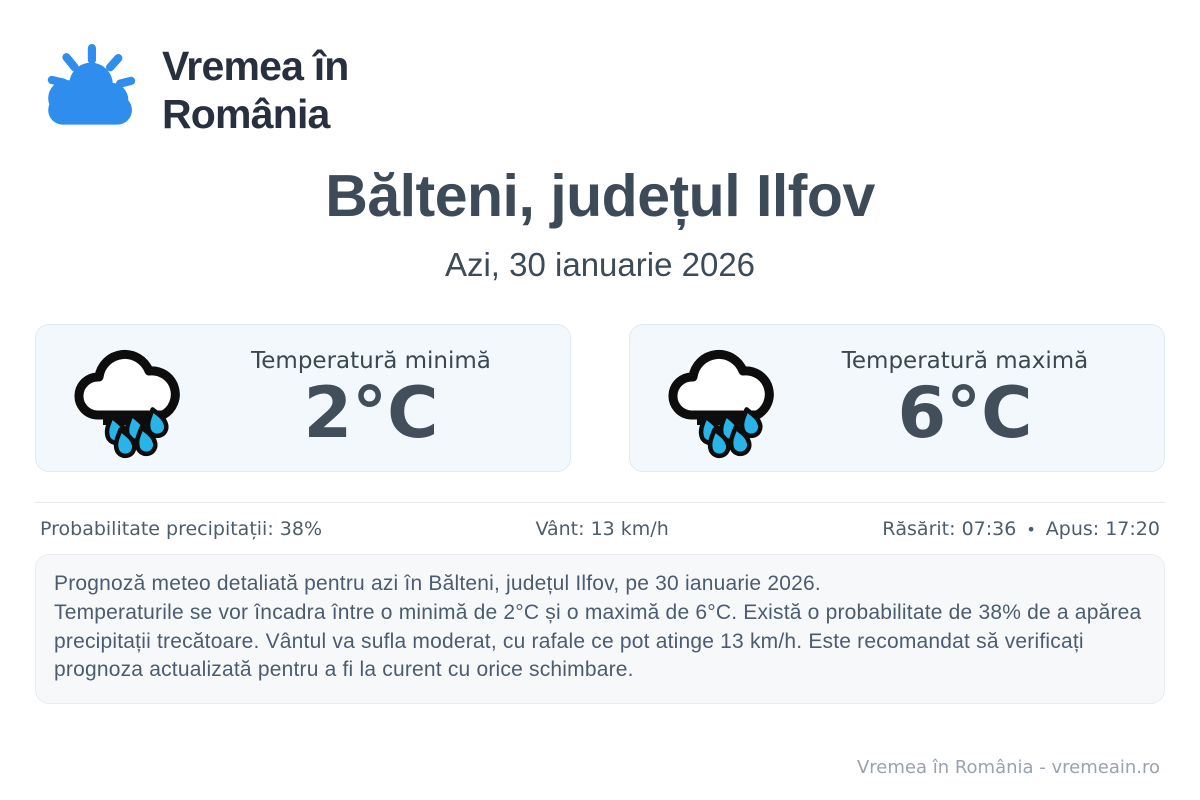 The height and width of the screenshot is (800, 1200). Describe the element at coordinates (1008, 767) in the screenshot. I see `footer-credit: Vremea în România - vremeain.ro` at that location.